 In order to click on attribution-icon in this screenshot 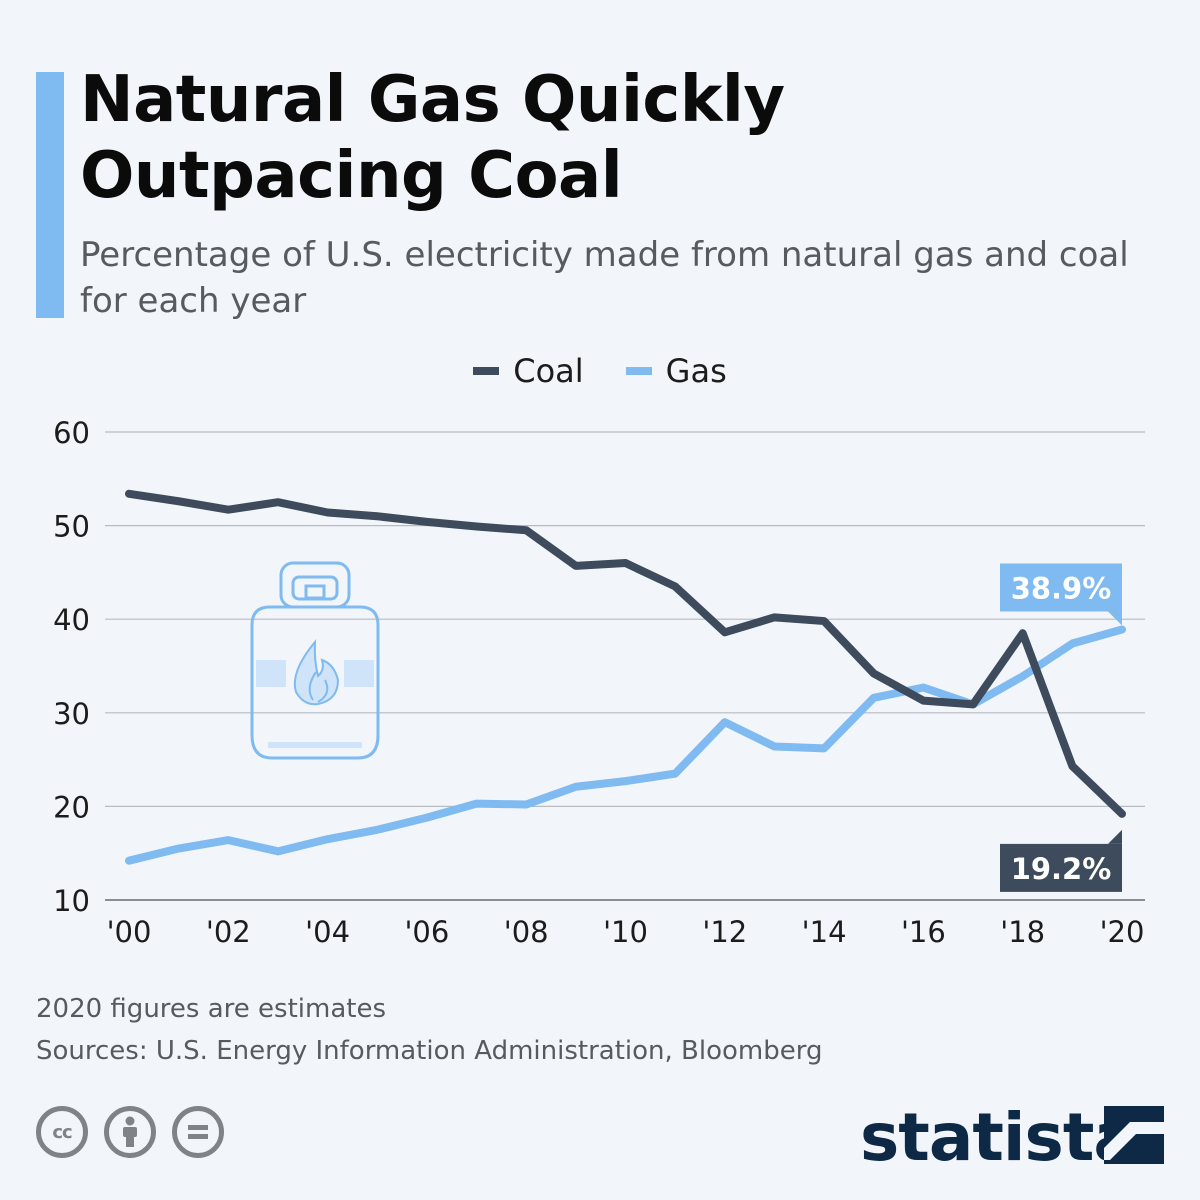, I will do `click(130, 1132)`.